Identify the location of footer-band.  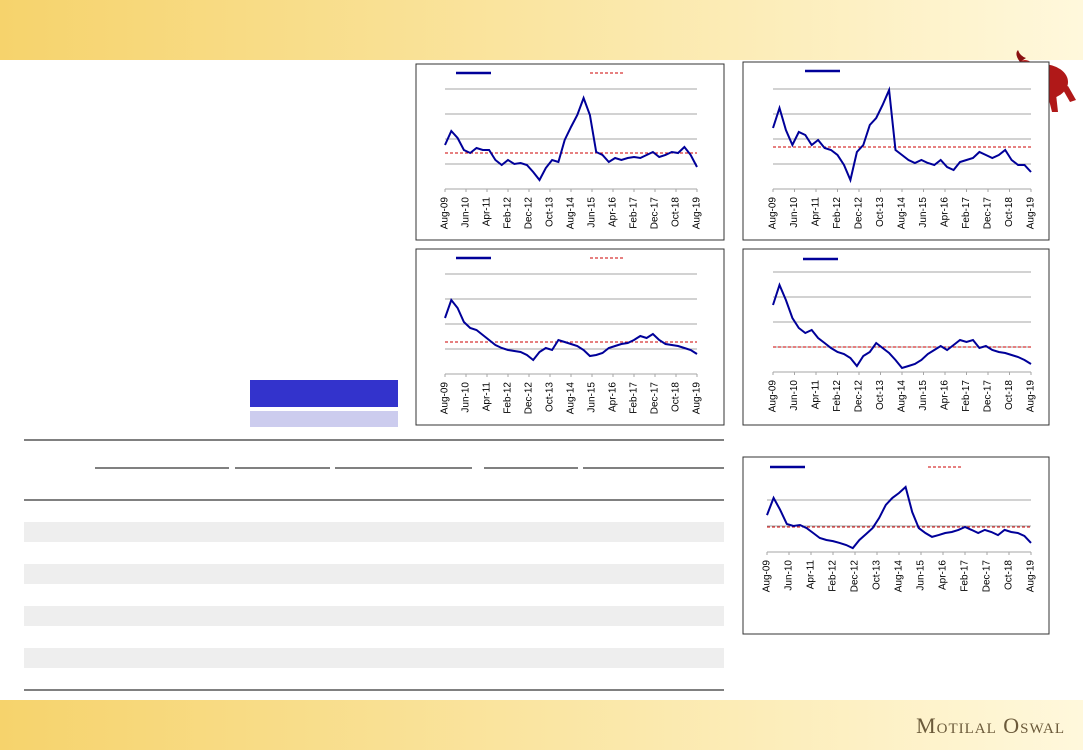
(541, 725).